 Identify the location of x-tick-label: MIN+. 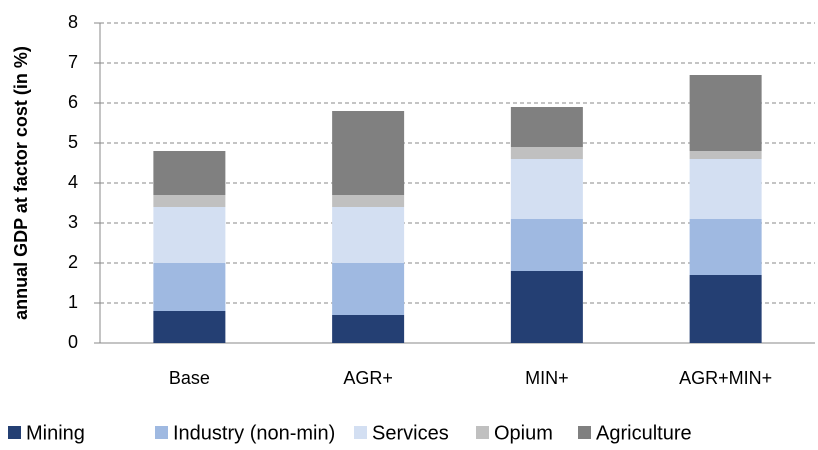
(547, 378).